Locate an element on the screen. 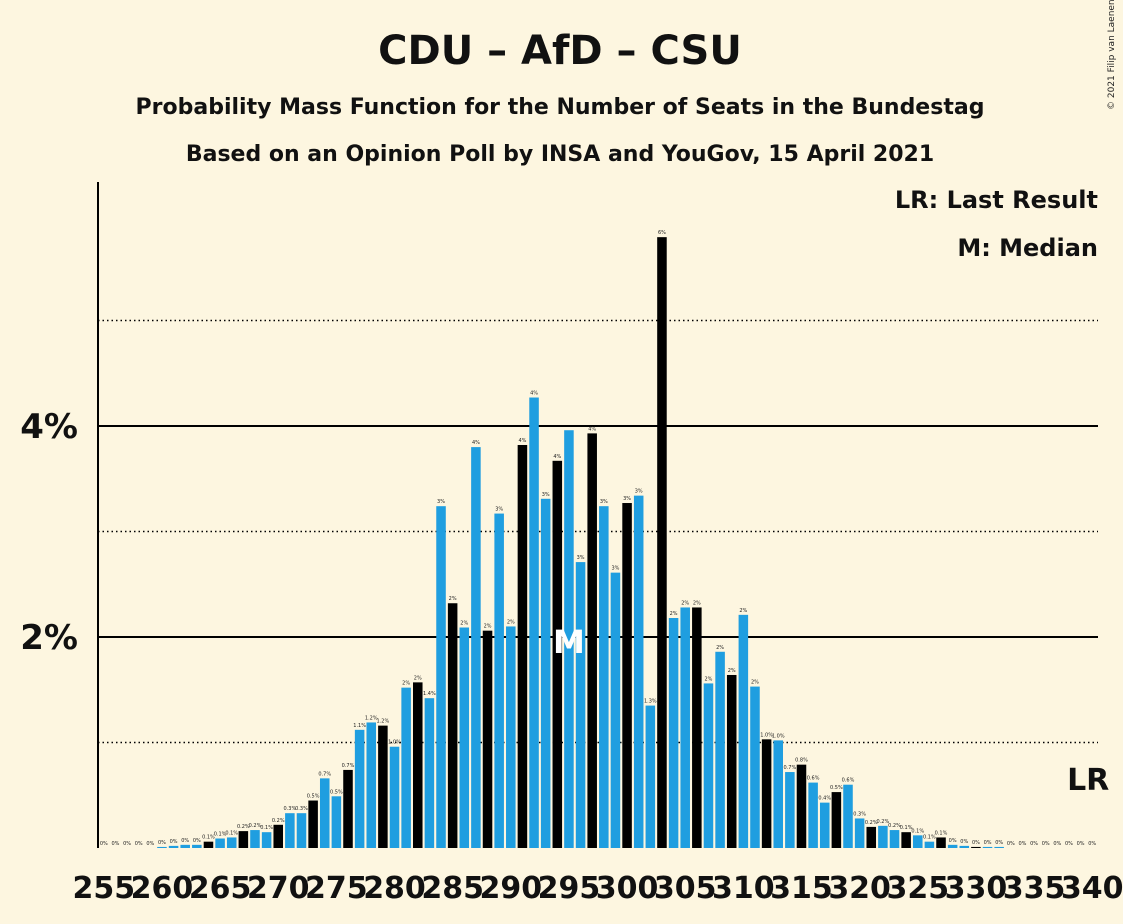 Image resolution: width=1123 pixels, height=924 pixels. bar-label-336: 0% is located at coordinates (1046, 844).